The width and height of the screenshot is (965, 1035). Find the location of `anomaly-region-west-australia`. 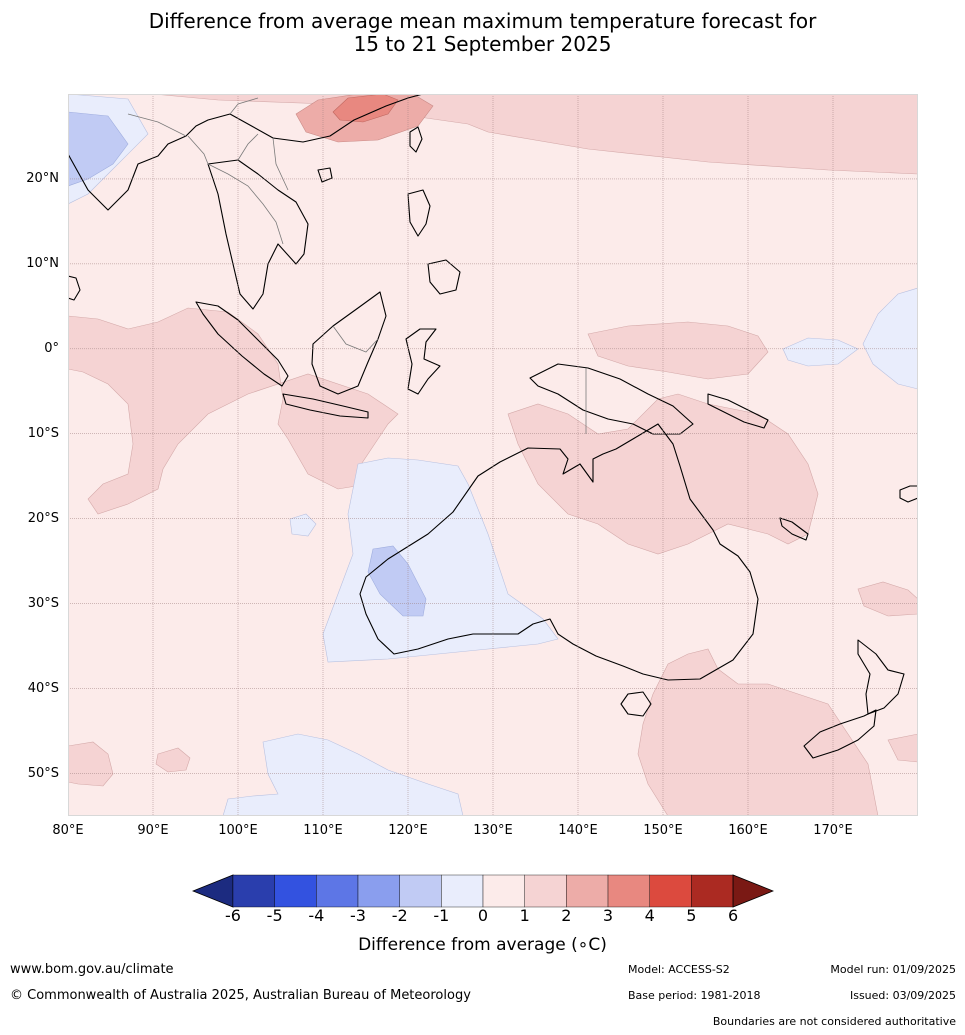

anomaly-region-west-australia is located at coordinates (440, 560).